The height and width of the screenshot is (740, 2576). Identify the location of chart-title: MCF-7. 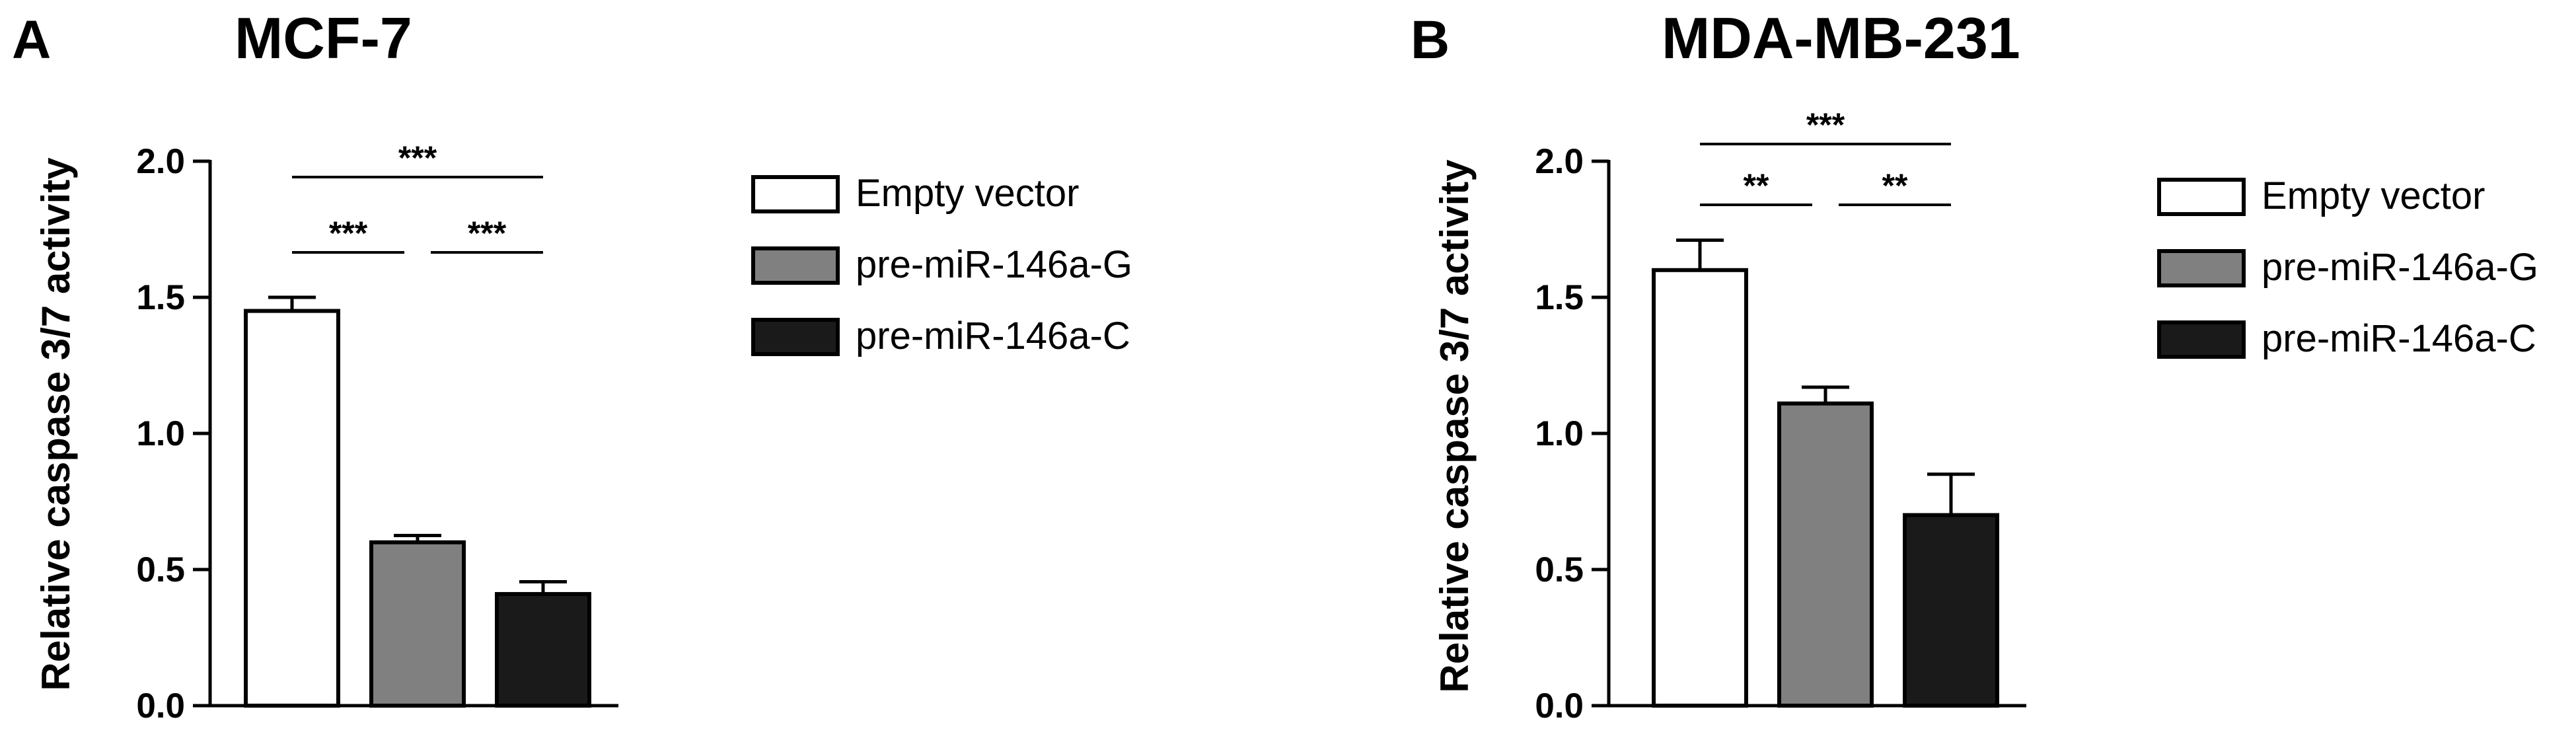
(323, 38).